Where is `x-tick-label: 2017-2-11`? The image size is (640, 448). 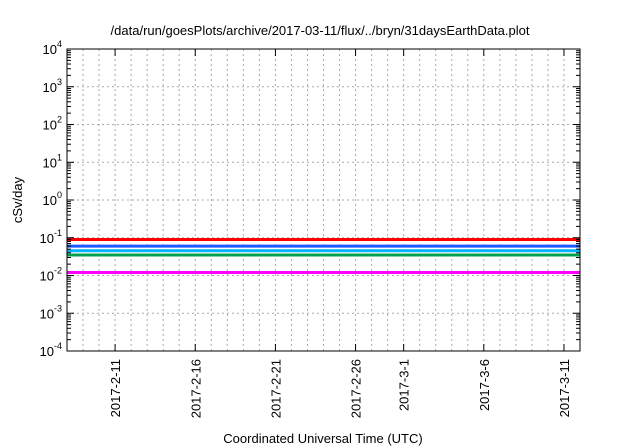 x-tick-label: 2017-2-11 is located at coordinates (115, 388).